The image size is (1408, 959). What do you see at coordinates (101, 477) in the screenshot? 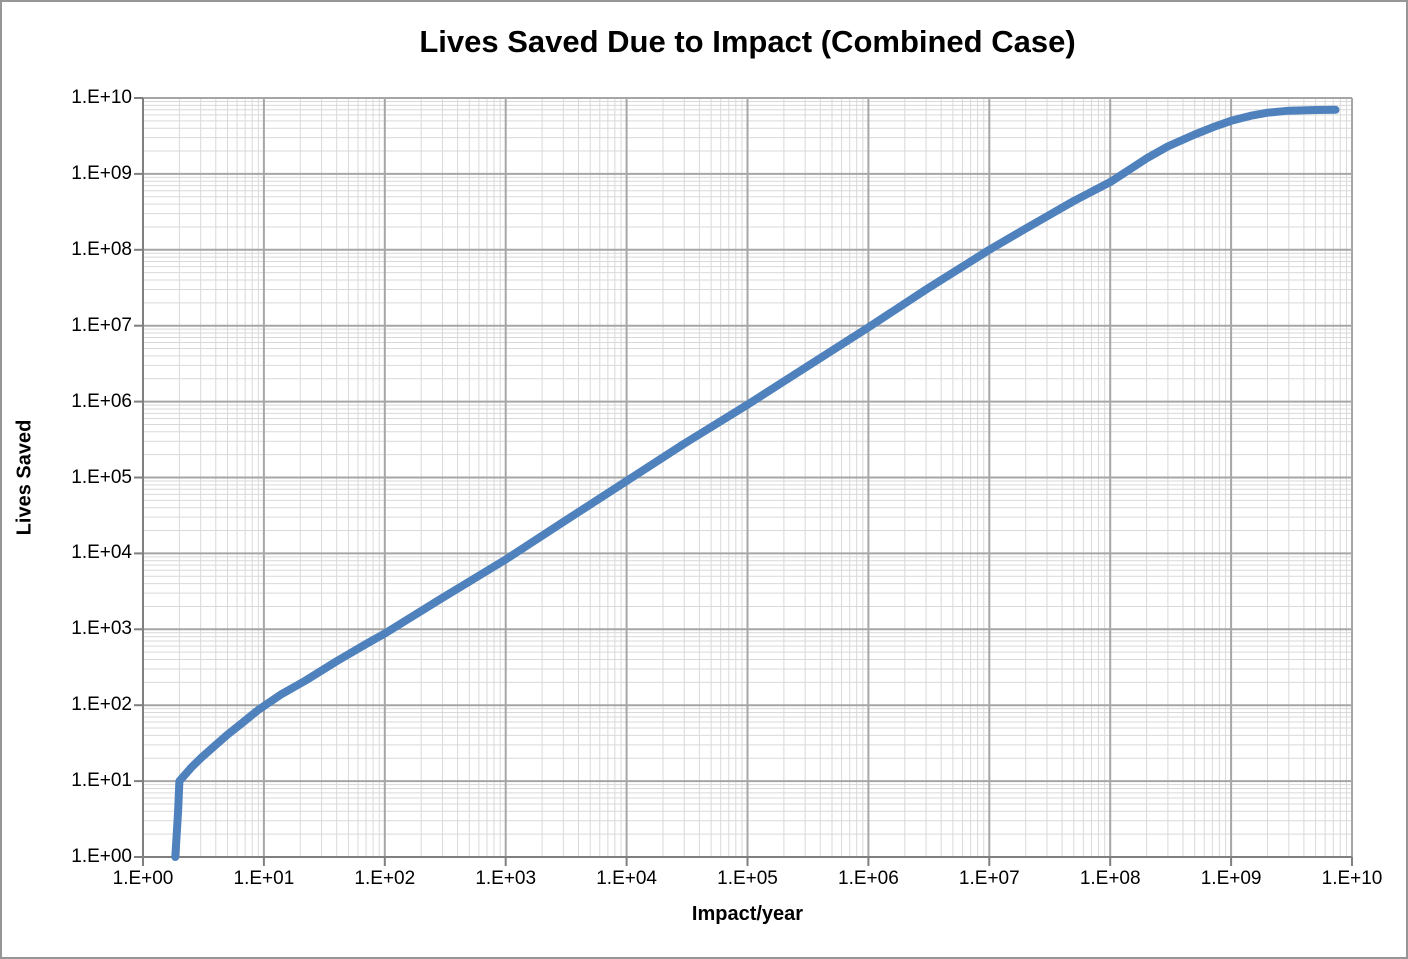
I see `y-tick-label: 1.E+05` at bounding box center [101, 477].